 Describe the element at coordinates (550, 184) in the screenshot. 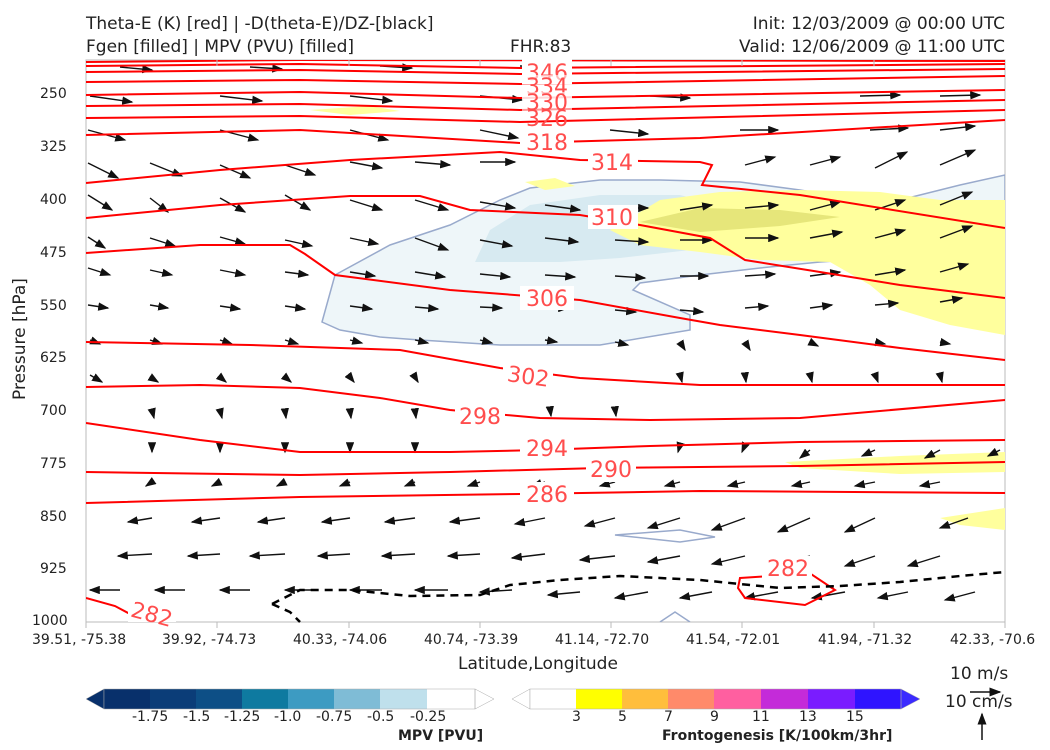

I see `fgen-region-small` at that location.